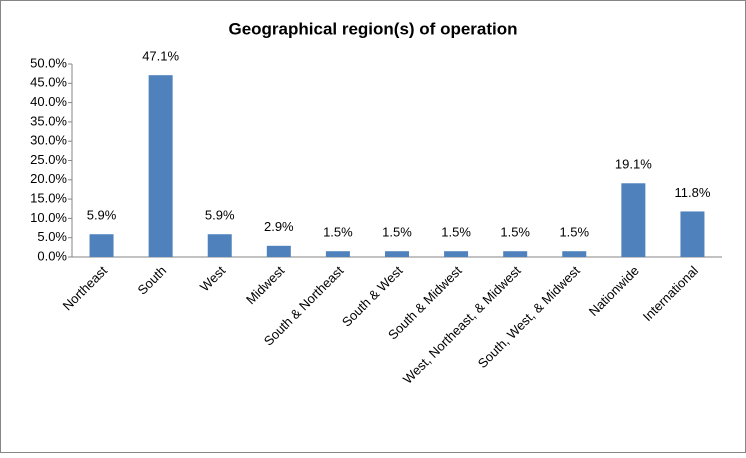 Image resolution: width=746 pixels, height=458 pixels. Describe the element at coordinates (48, 62) in the screenshot. I see `y-tick-label: 50.0%` at that location.